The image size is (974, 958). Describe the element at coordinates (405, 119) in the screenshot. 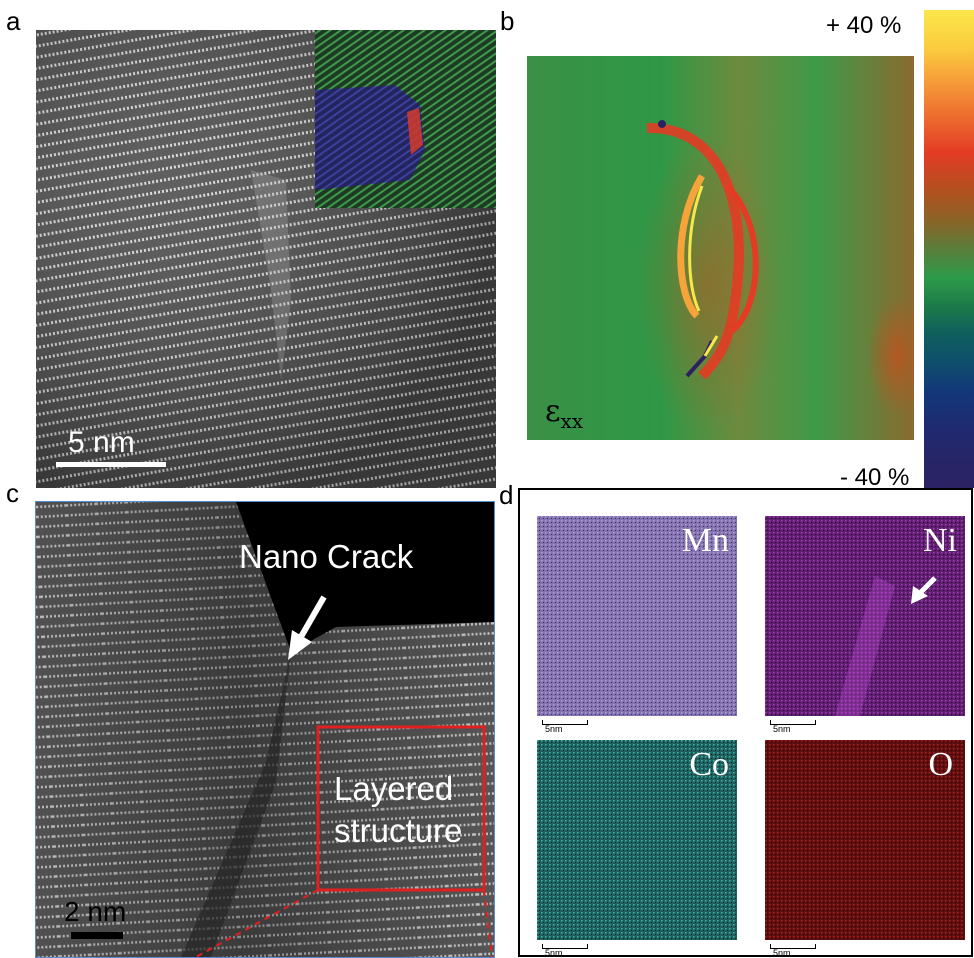

I see `panel-a-inset` at that location.